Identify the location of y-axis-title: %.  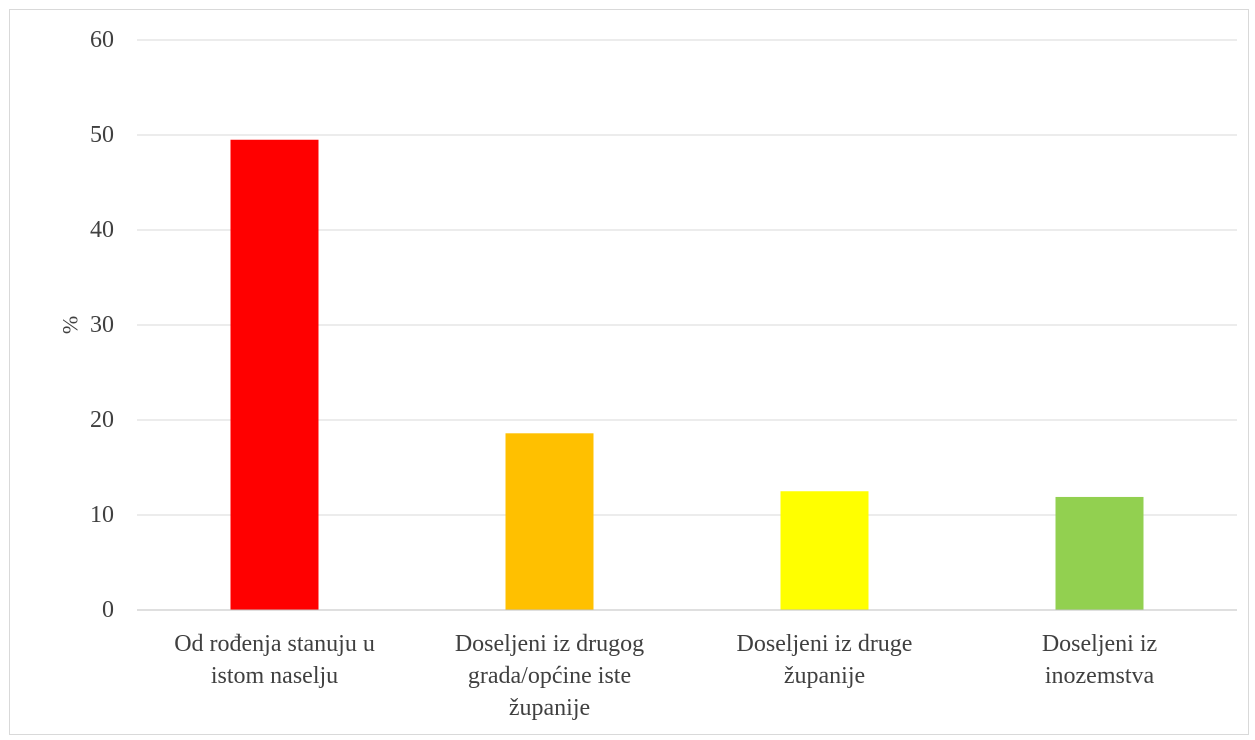
(70, 325).